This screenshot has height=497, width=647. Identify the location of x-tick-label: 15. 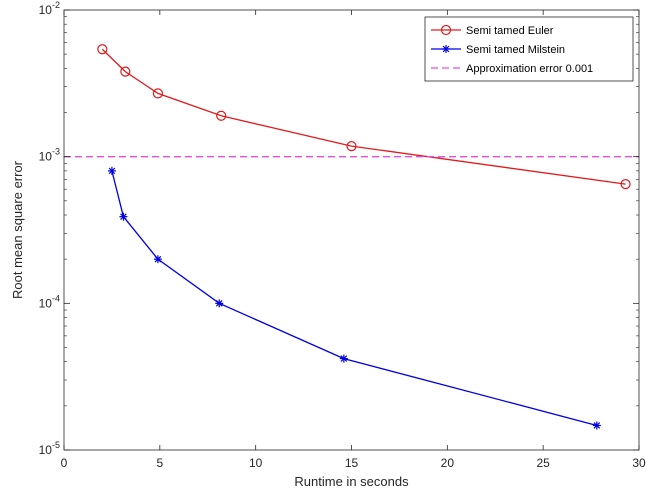
(352, 463).